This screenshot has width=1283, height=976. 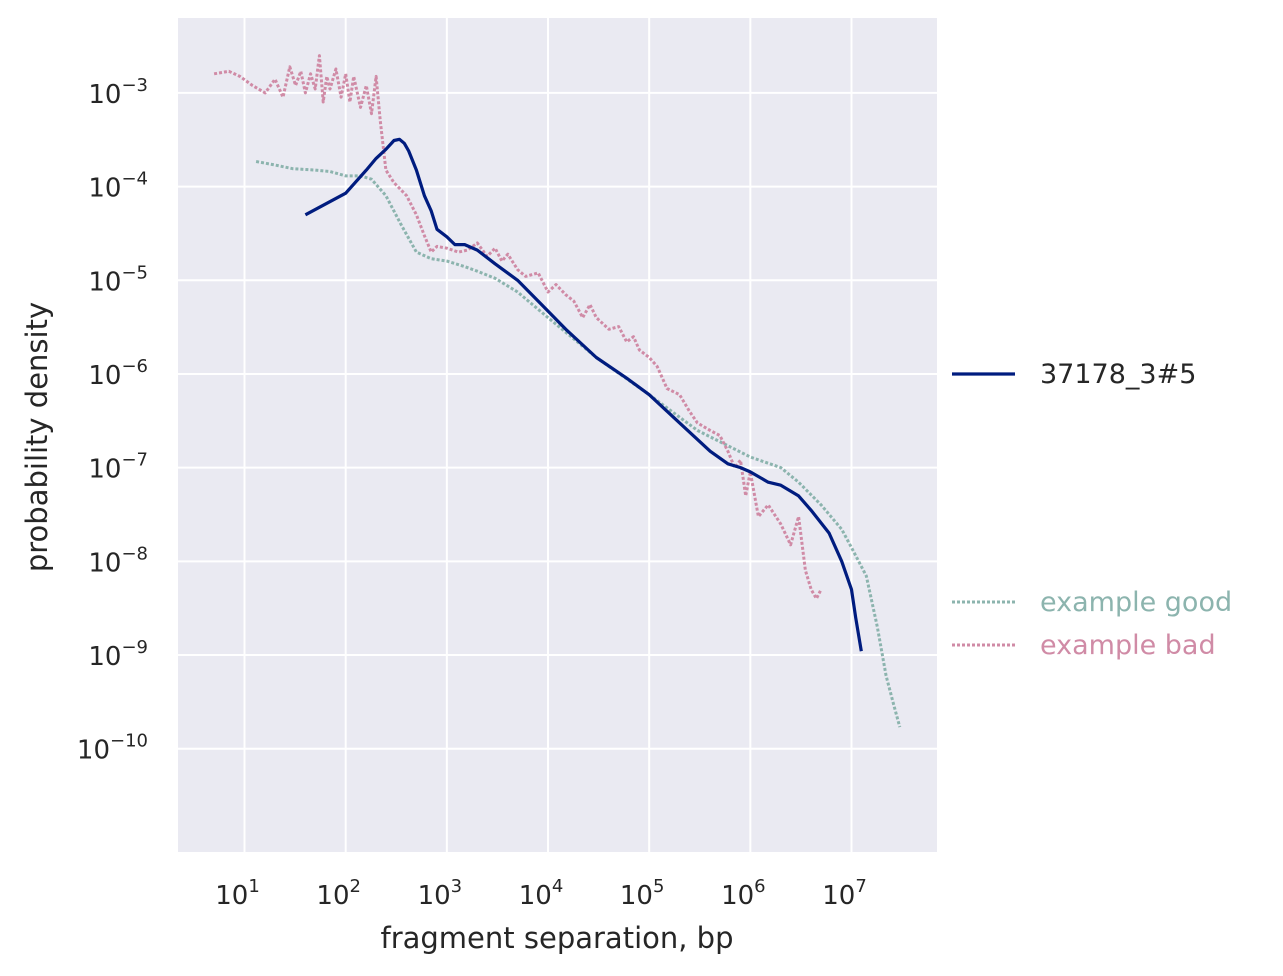 What do you see at coordinates (1128, 645) in the screenshot?
I see `legend-label: example bad` at bounding box center [1128, 645].